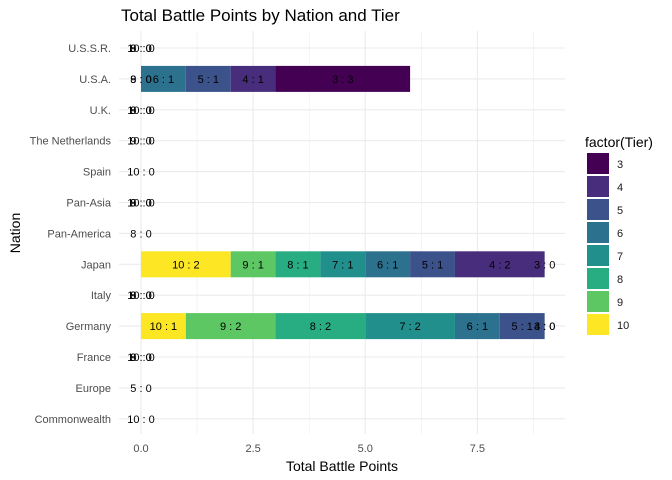 The image size is (672, 480). I want to click on y-tick-label-japan: Japan, so click(96, 265).